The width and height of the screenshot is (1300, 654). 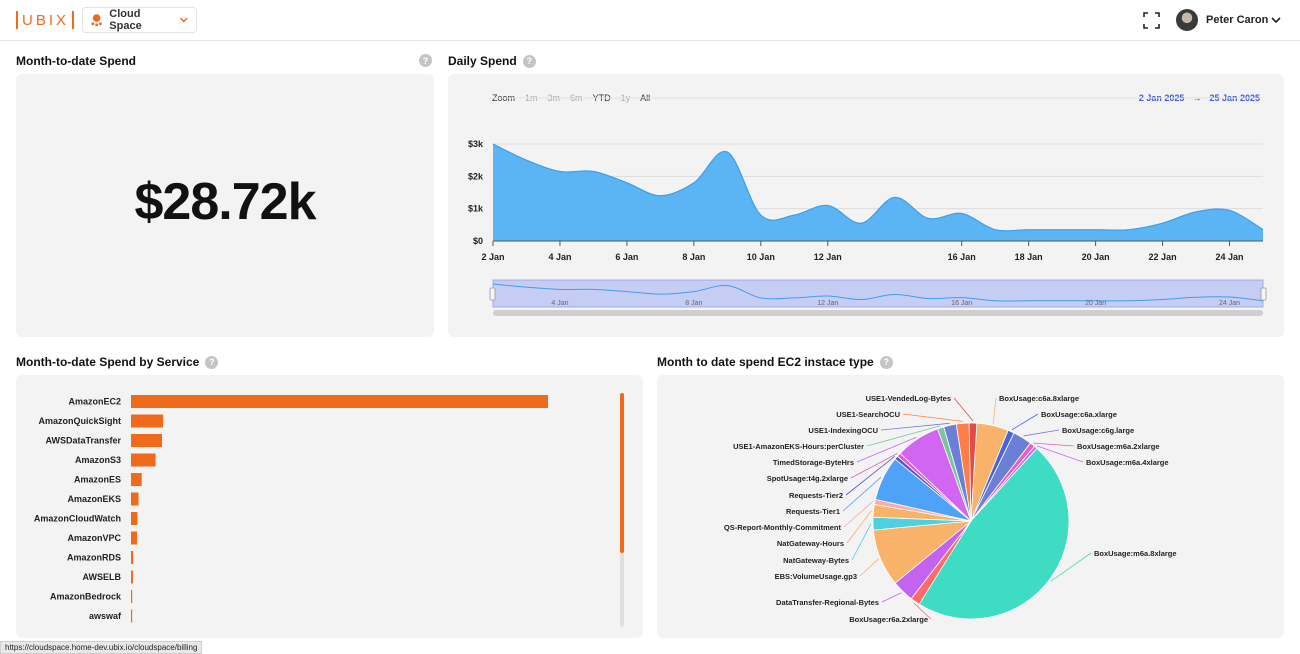 I want to click on x-tick-label: 6 Jan, so click(x=626, y=257).